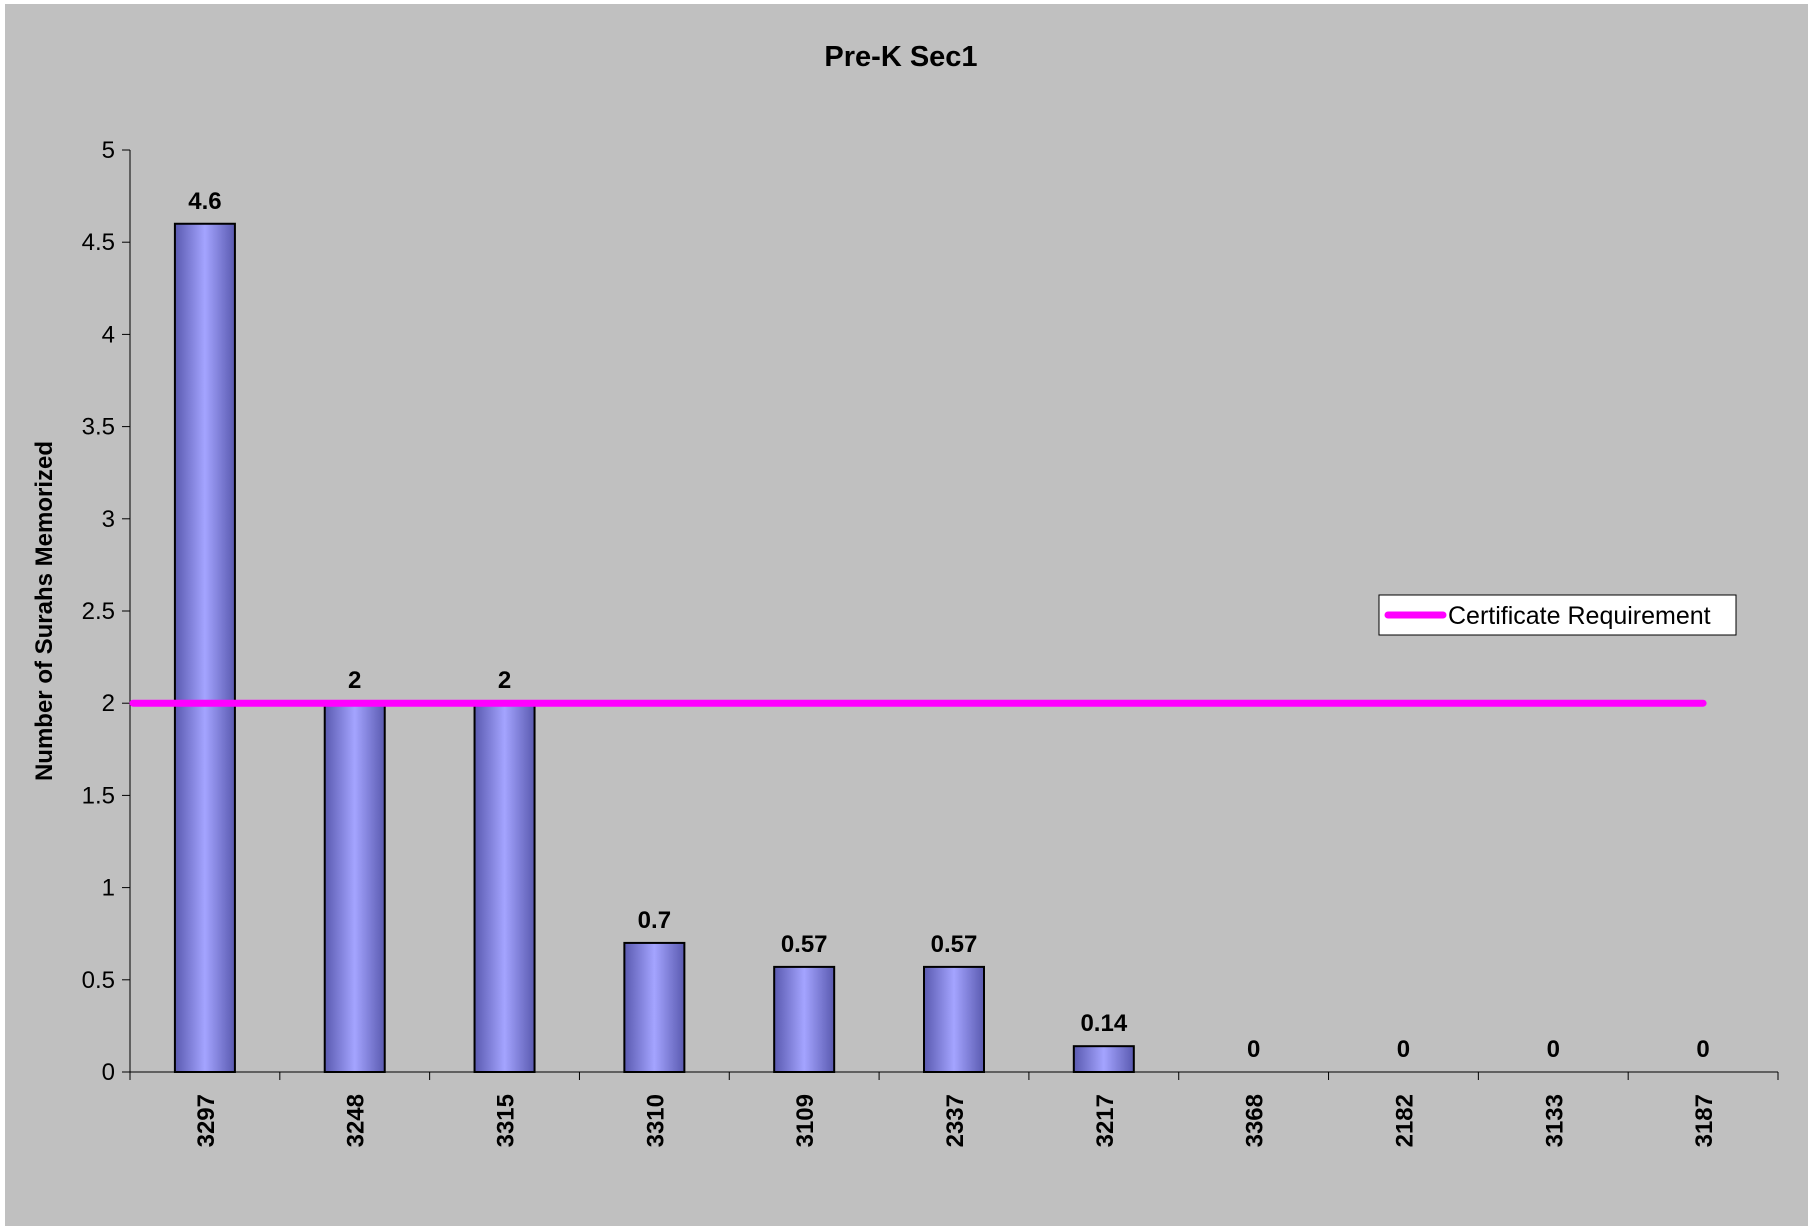  Describe the element at coordinates (108, 150) in the screenshot. I see `y-tick-label: 5` at that location.